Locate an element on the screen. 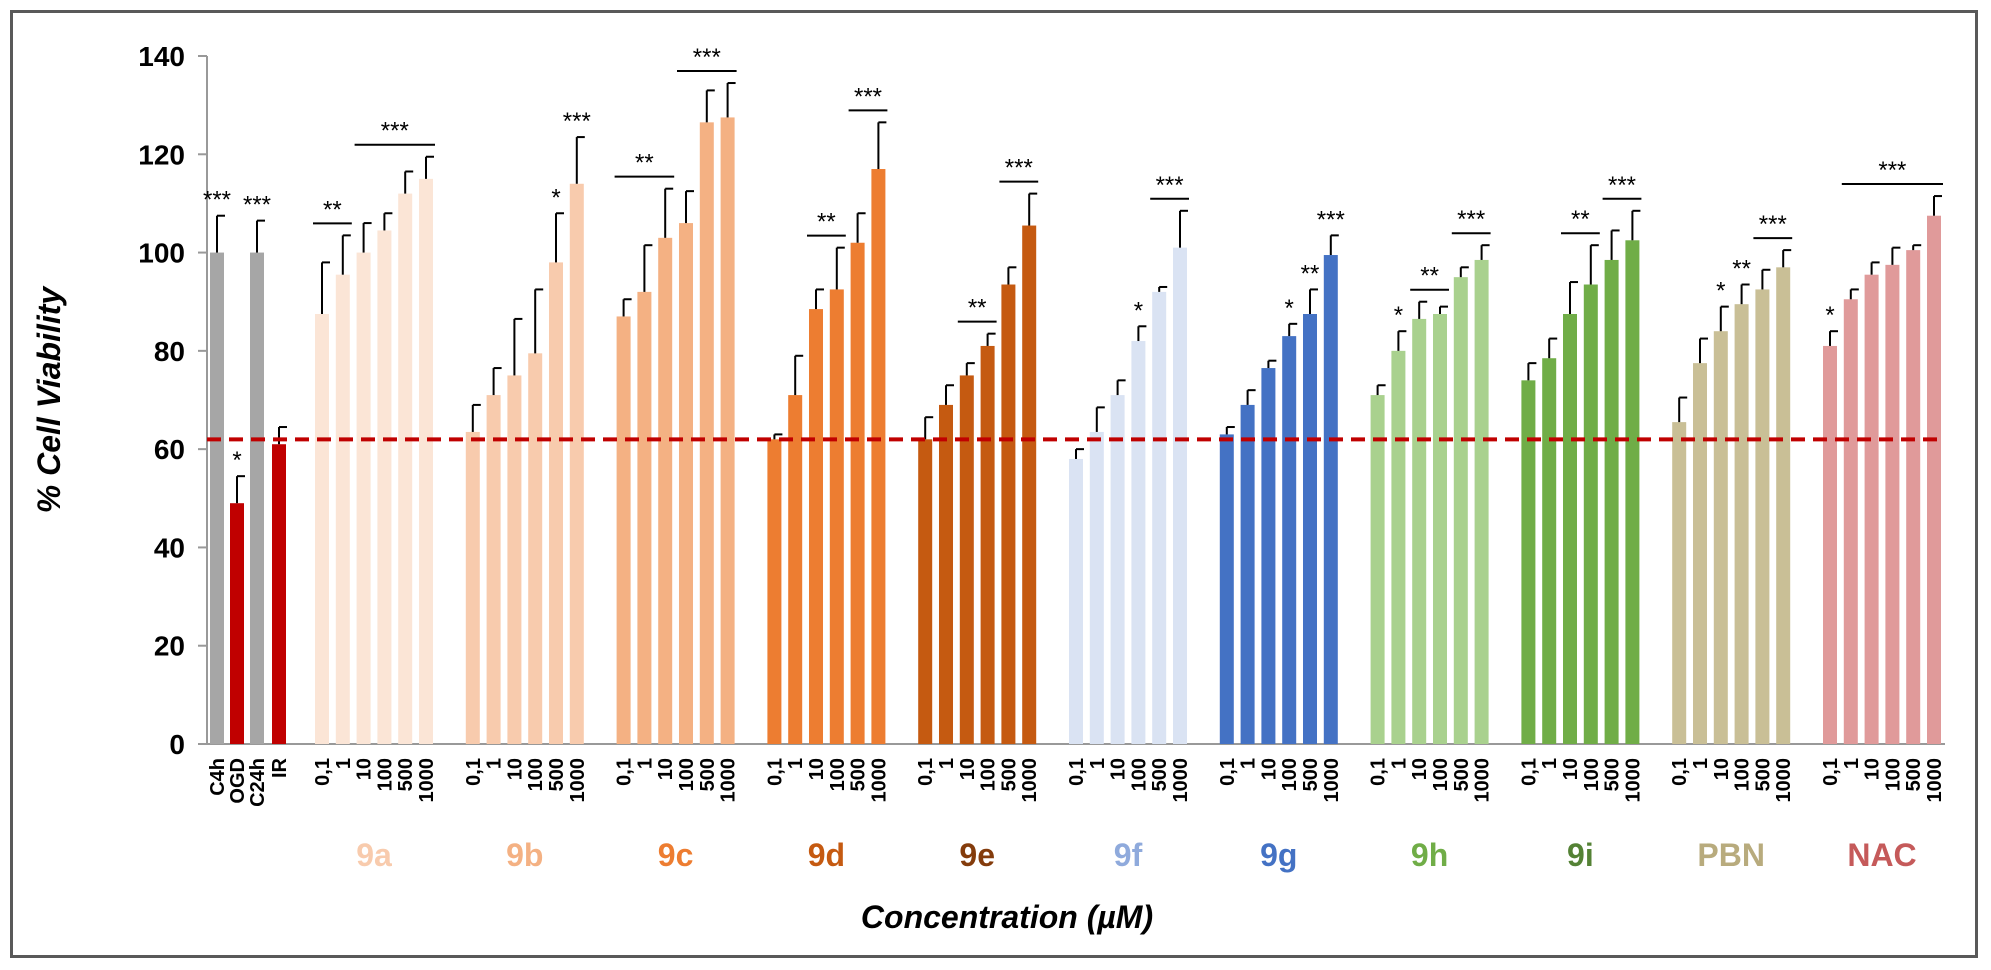 This screenshot has height=970, width=1991. y-tick-label: 60 is located at coordinates (169, 449).